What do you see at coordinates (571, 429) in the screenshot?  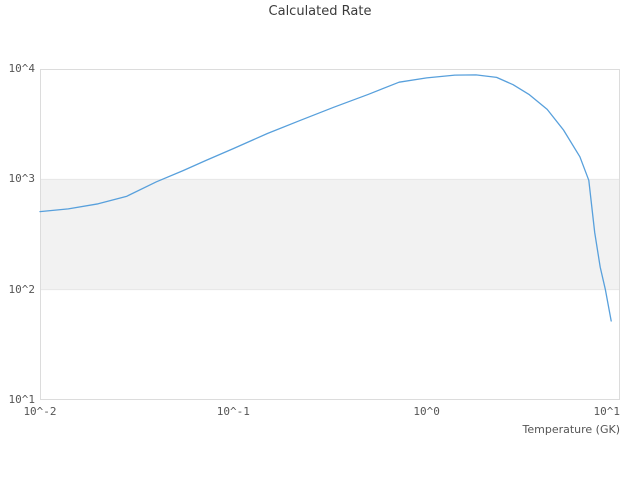 I see `x-axis-label: Temperature (GK)` at bounding box center [571, 429].